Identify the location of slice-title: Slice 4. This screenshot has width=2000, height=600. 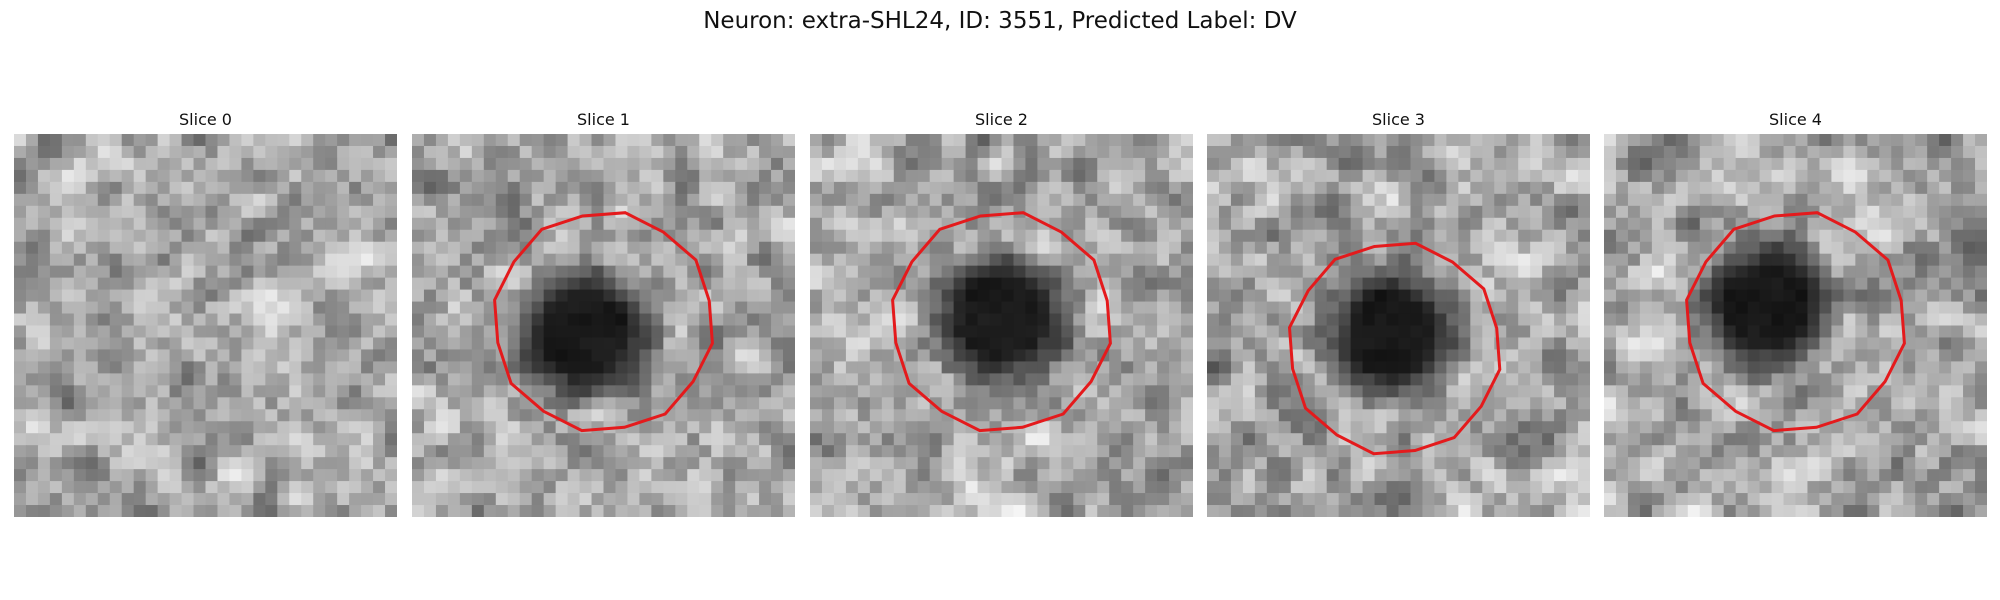
(1795, 119).